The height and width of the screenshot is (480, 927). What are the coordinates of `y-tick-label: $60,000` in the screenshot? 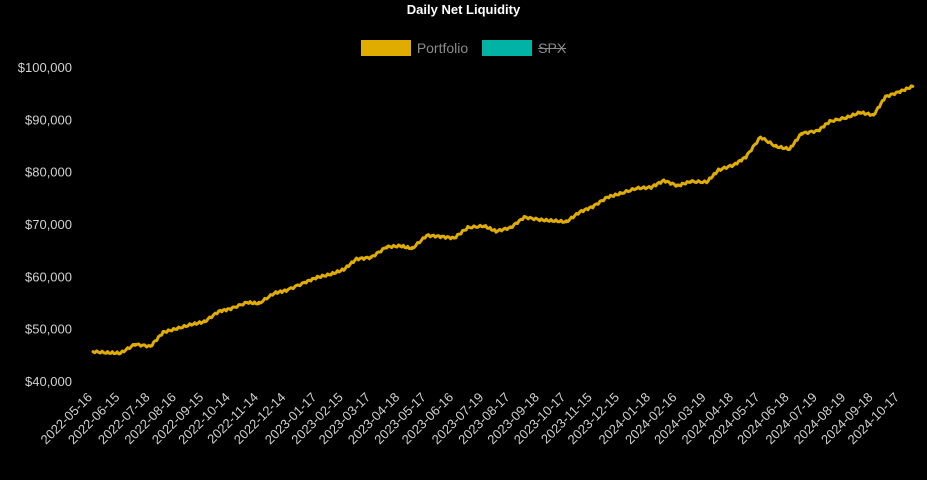 It's located at (48, 276).